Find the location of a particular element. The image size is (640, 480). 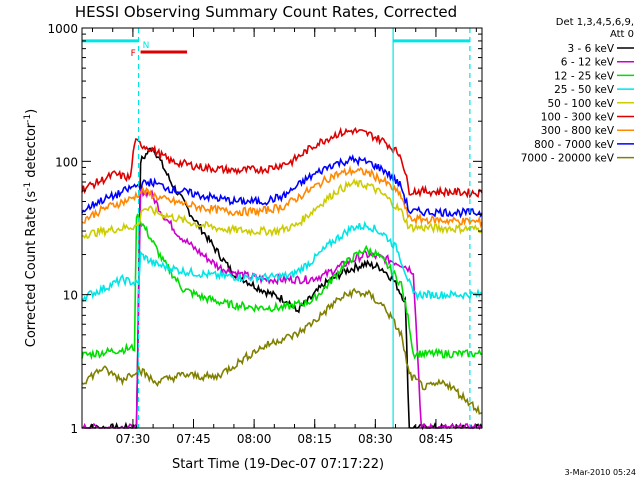

y-axis-label-sup-1: -1 is located at coordinates (28, 186).